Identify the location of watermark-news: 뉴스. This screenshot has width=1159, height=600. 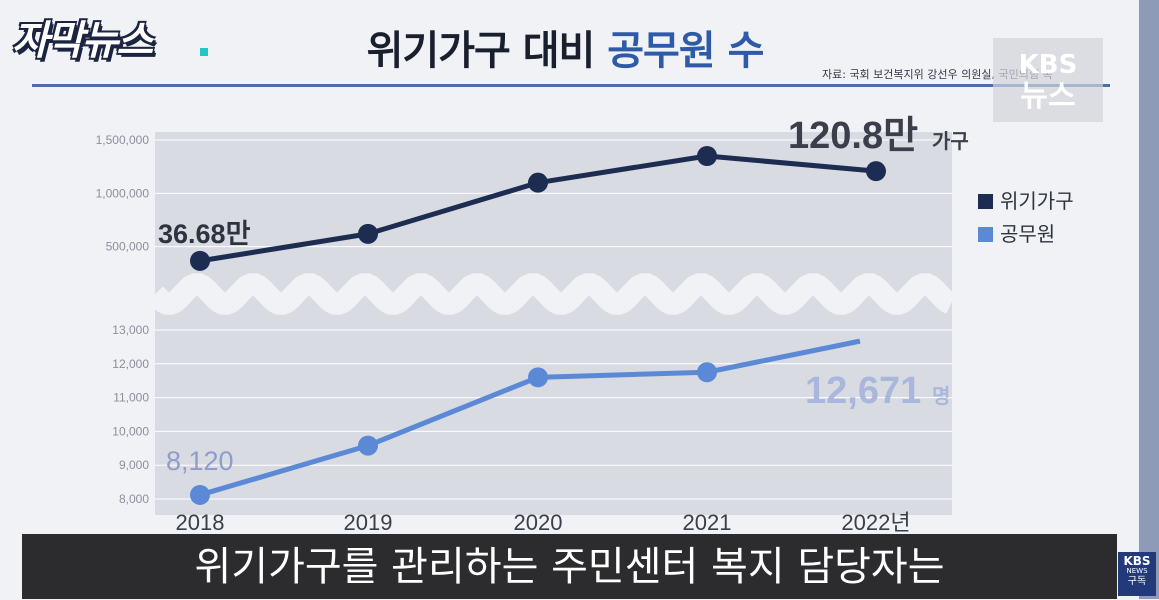
(1048, 96).